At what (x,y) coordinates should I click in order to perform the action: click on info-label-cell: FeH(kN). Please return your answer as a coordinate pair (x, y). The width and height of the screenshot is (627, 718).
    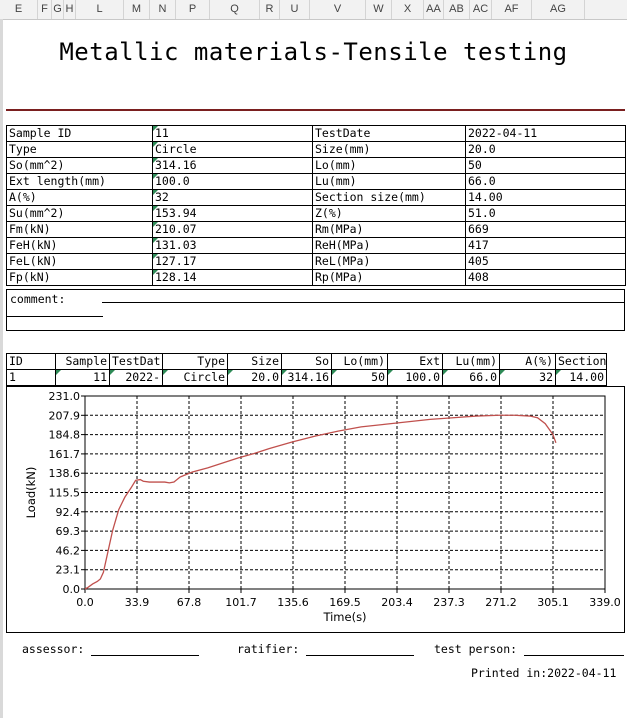
    Looking at the image, I should click on (79, 245).